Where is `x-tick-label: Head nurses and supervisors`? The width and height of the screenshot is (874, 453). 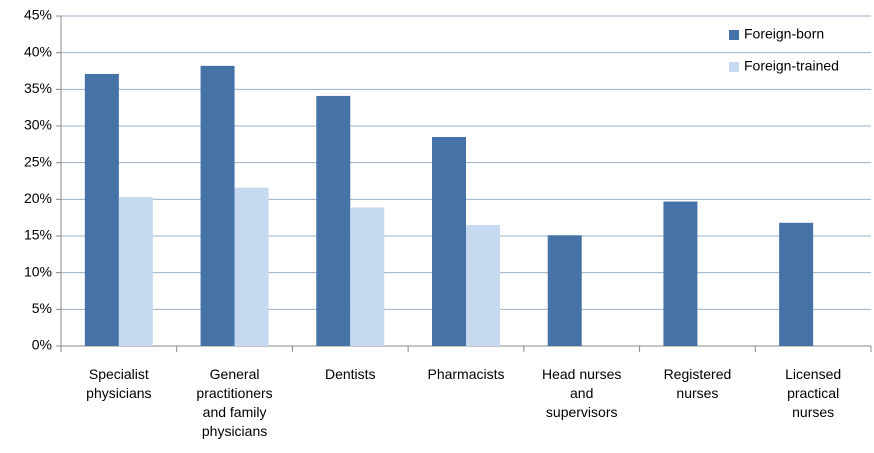
x-tick-label: Head nurses and supervisors is located at coordinates (582, 393).